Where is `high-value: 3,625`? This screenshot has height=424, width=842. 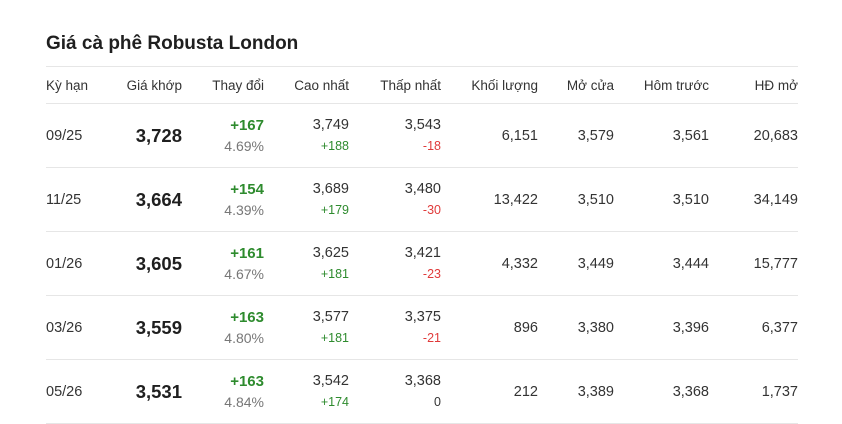 high-value: 3,625 is located at coordinates (330, 252).